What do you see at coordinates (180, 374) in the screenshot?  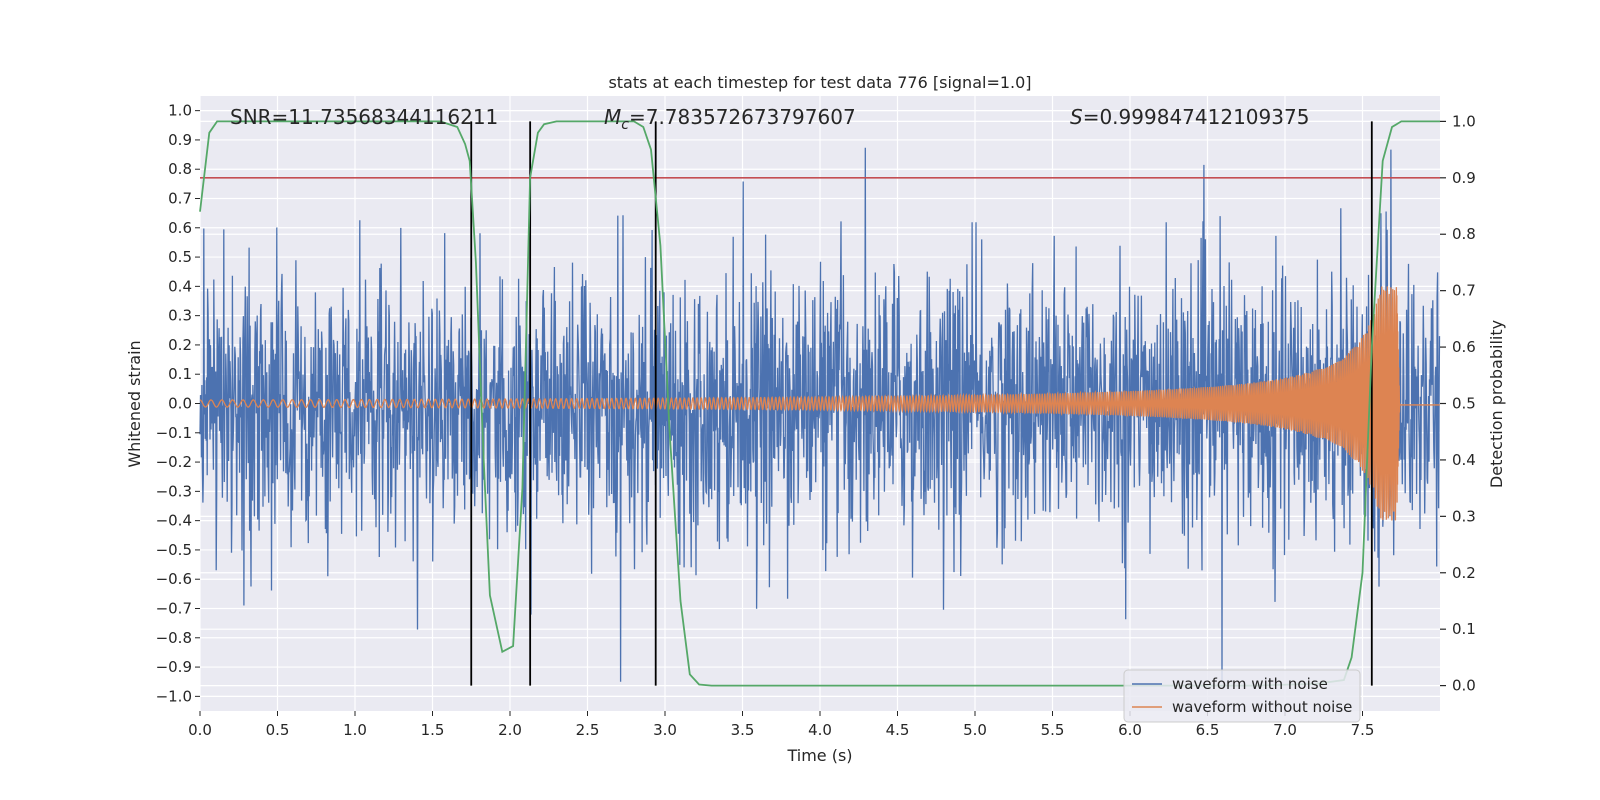 I see `y-tick-label: 0.1` at bounding box center [180, 374].